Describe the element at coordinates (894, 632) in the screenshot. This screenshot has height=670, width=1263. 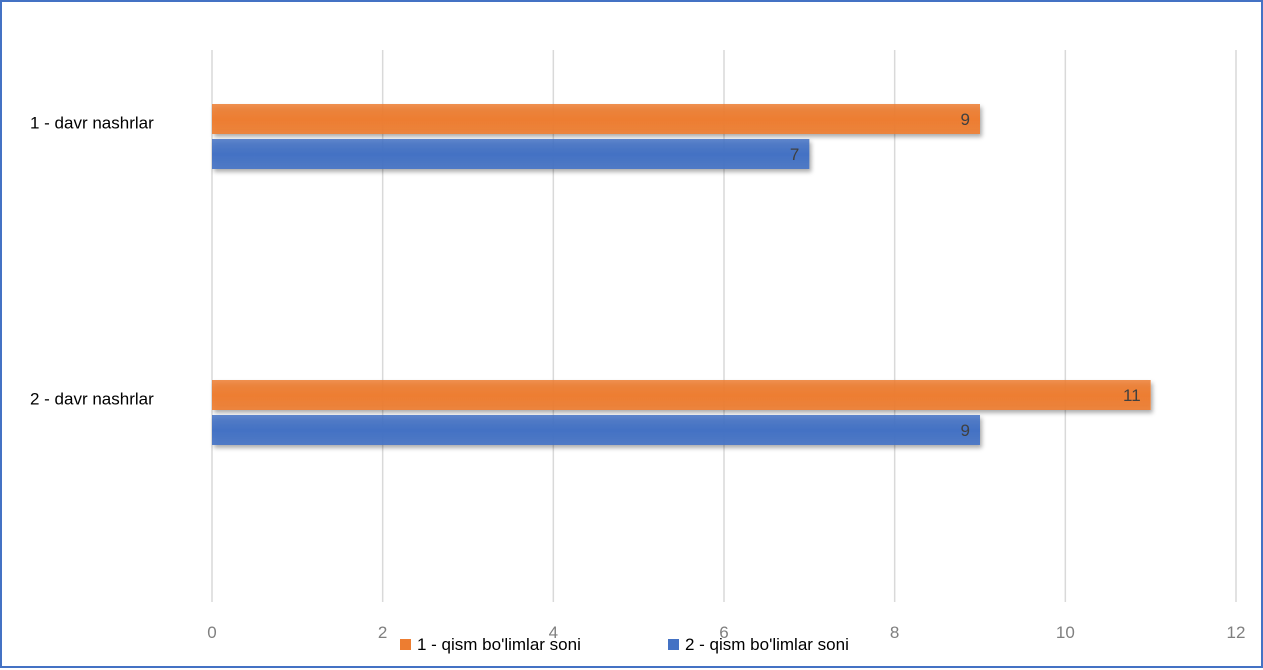
I see `x-tick-label: 8` at that location.